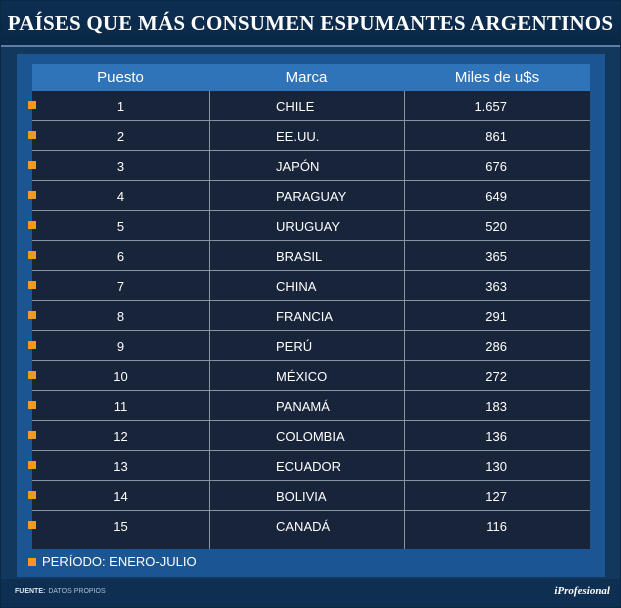  Describe the element at coordinates (120, 316) in the screenshot. I see `row-position: 8` at that location.